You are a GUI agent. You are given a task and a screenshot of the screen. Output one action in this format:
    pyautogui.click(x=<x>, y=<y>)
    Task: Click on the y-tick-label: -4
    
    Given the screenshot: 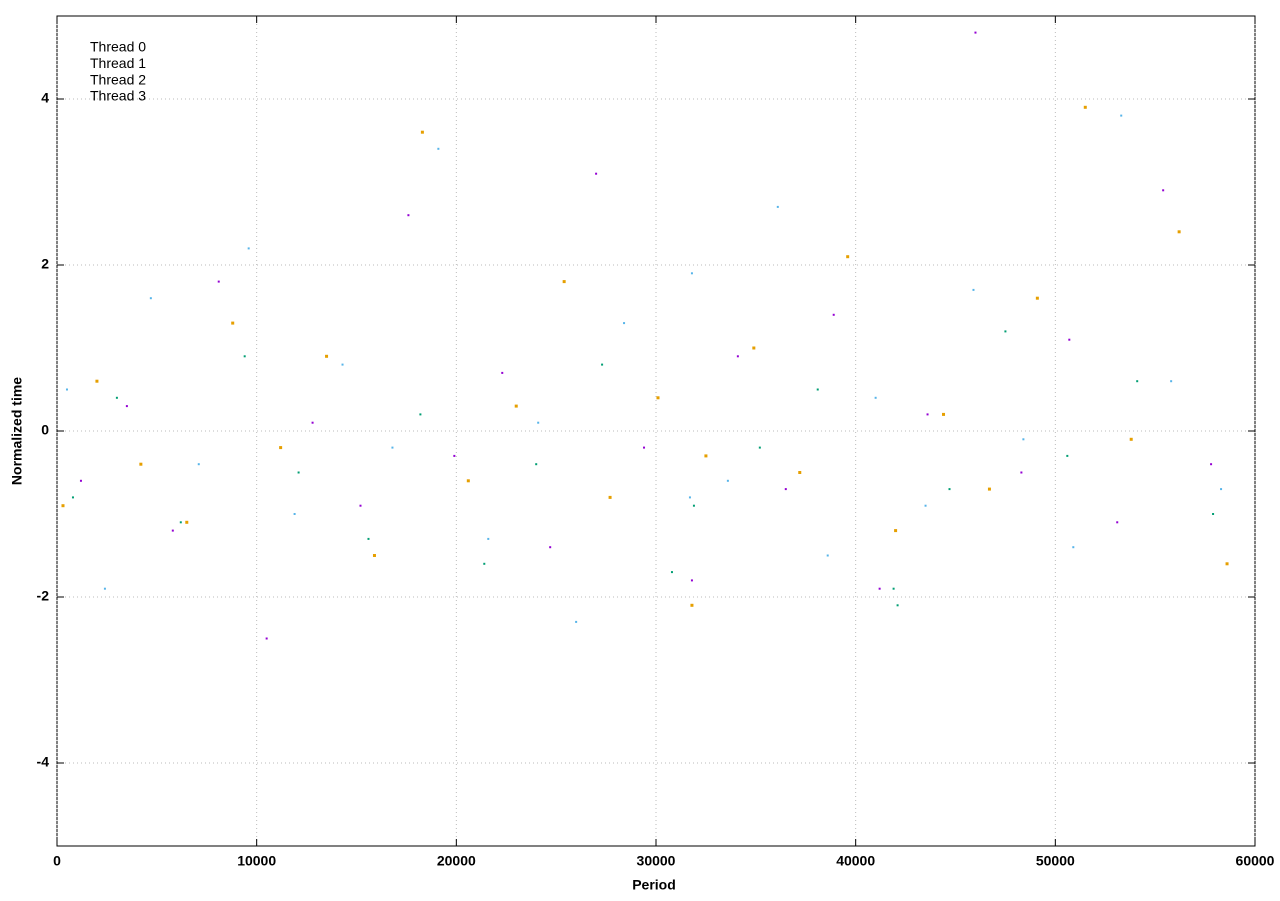 What is the action you would take?
    pyautogui.click(x=43, y=762)
    